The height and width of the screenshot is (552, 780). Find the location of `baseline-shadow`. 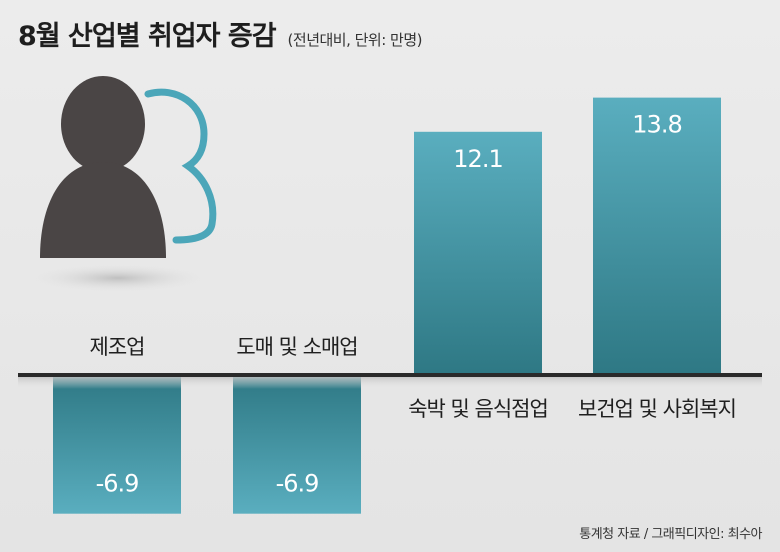

baseline-shadow is located at coordinates (390, 382).